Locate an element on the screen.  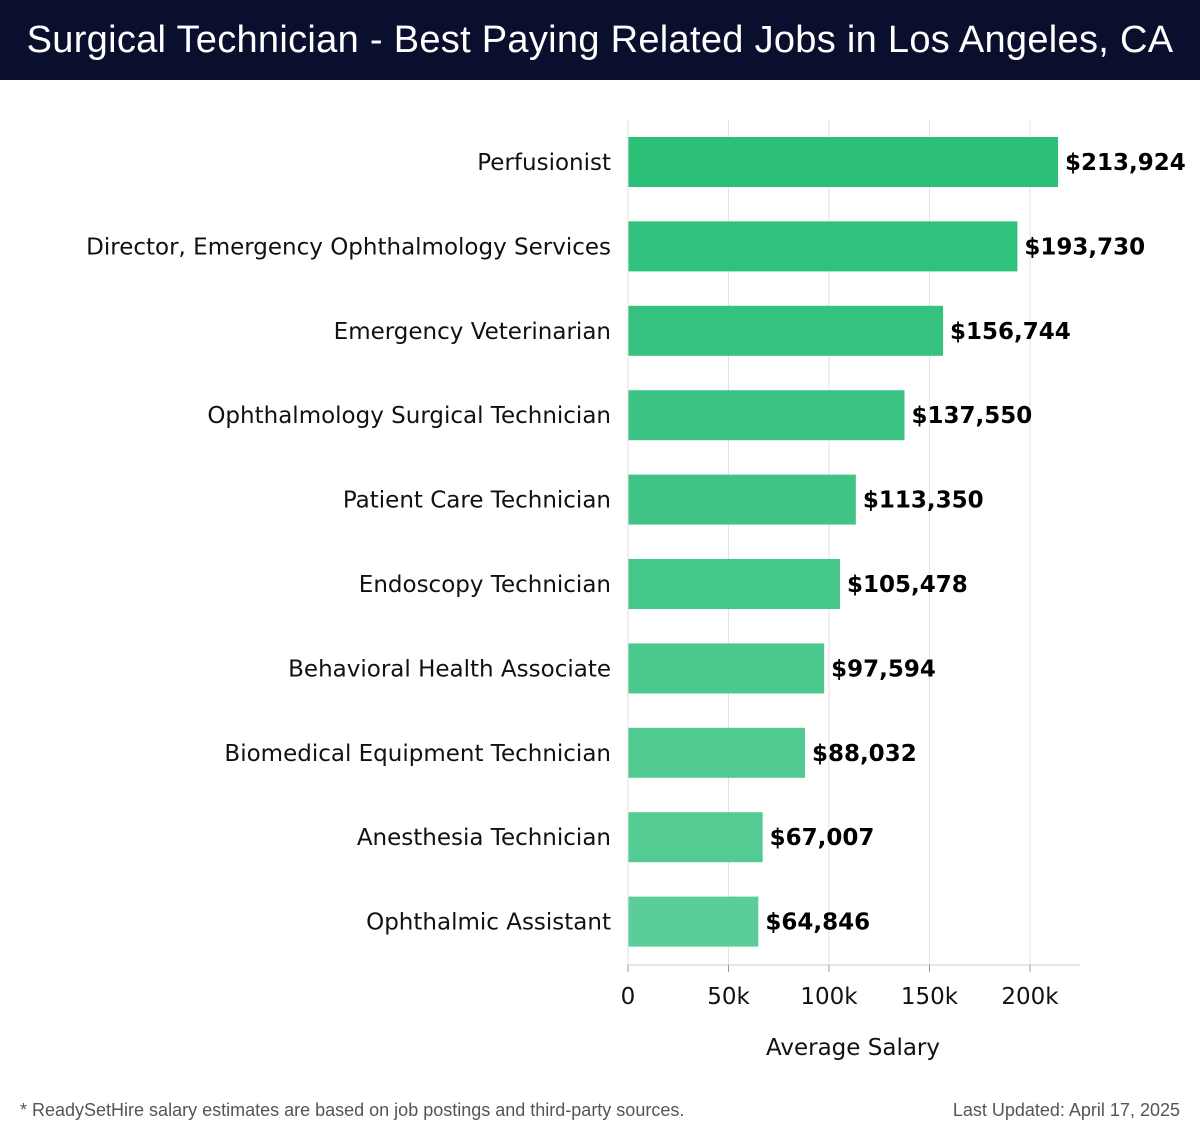
x-tick-label: 200k is located at coordinates (1030, 997).